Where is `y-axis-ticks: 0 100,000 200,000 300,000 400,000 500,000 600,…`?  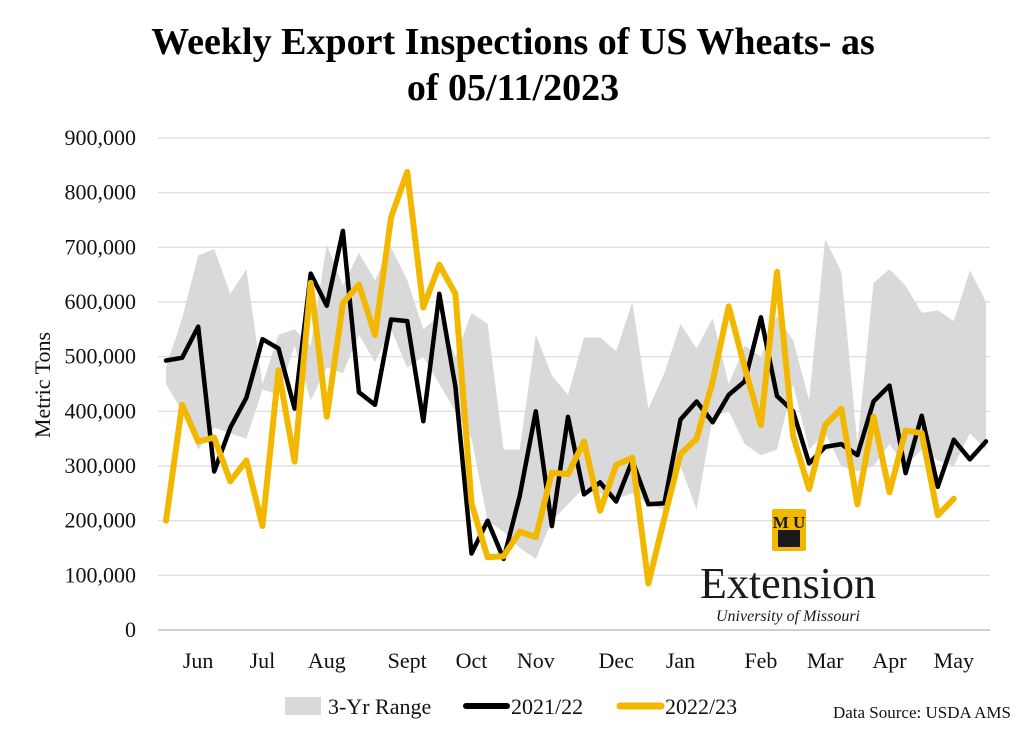 y-axis-ticks: 0 100,000 200,000 300,000 400,000 500,000 600,… is located at coordinates (101, 383).